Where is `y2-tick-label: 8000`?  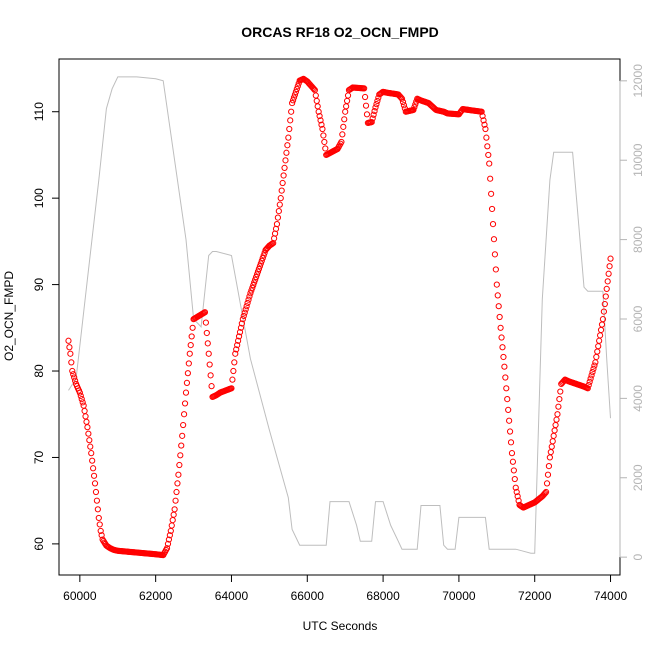
y2-tick-label: 8000 is located at coordinates (638, 239).